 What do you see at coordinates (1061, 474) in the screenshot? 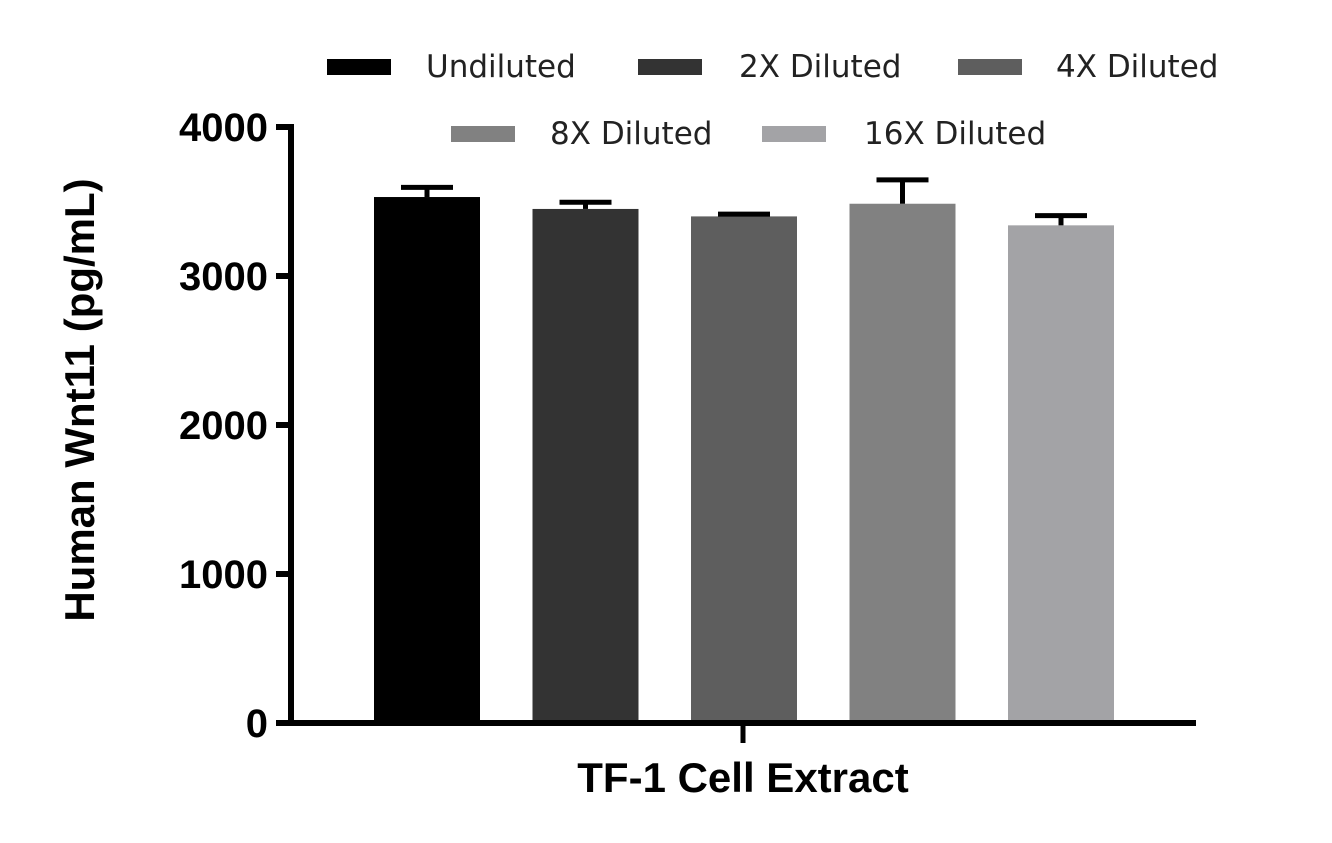
I see `bar-16x-diluted` at bounding box center [1061, 474].